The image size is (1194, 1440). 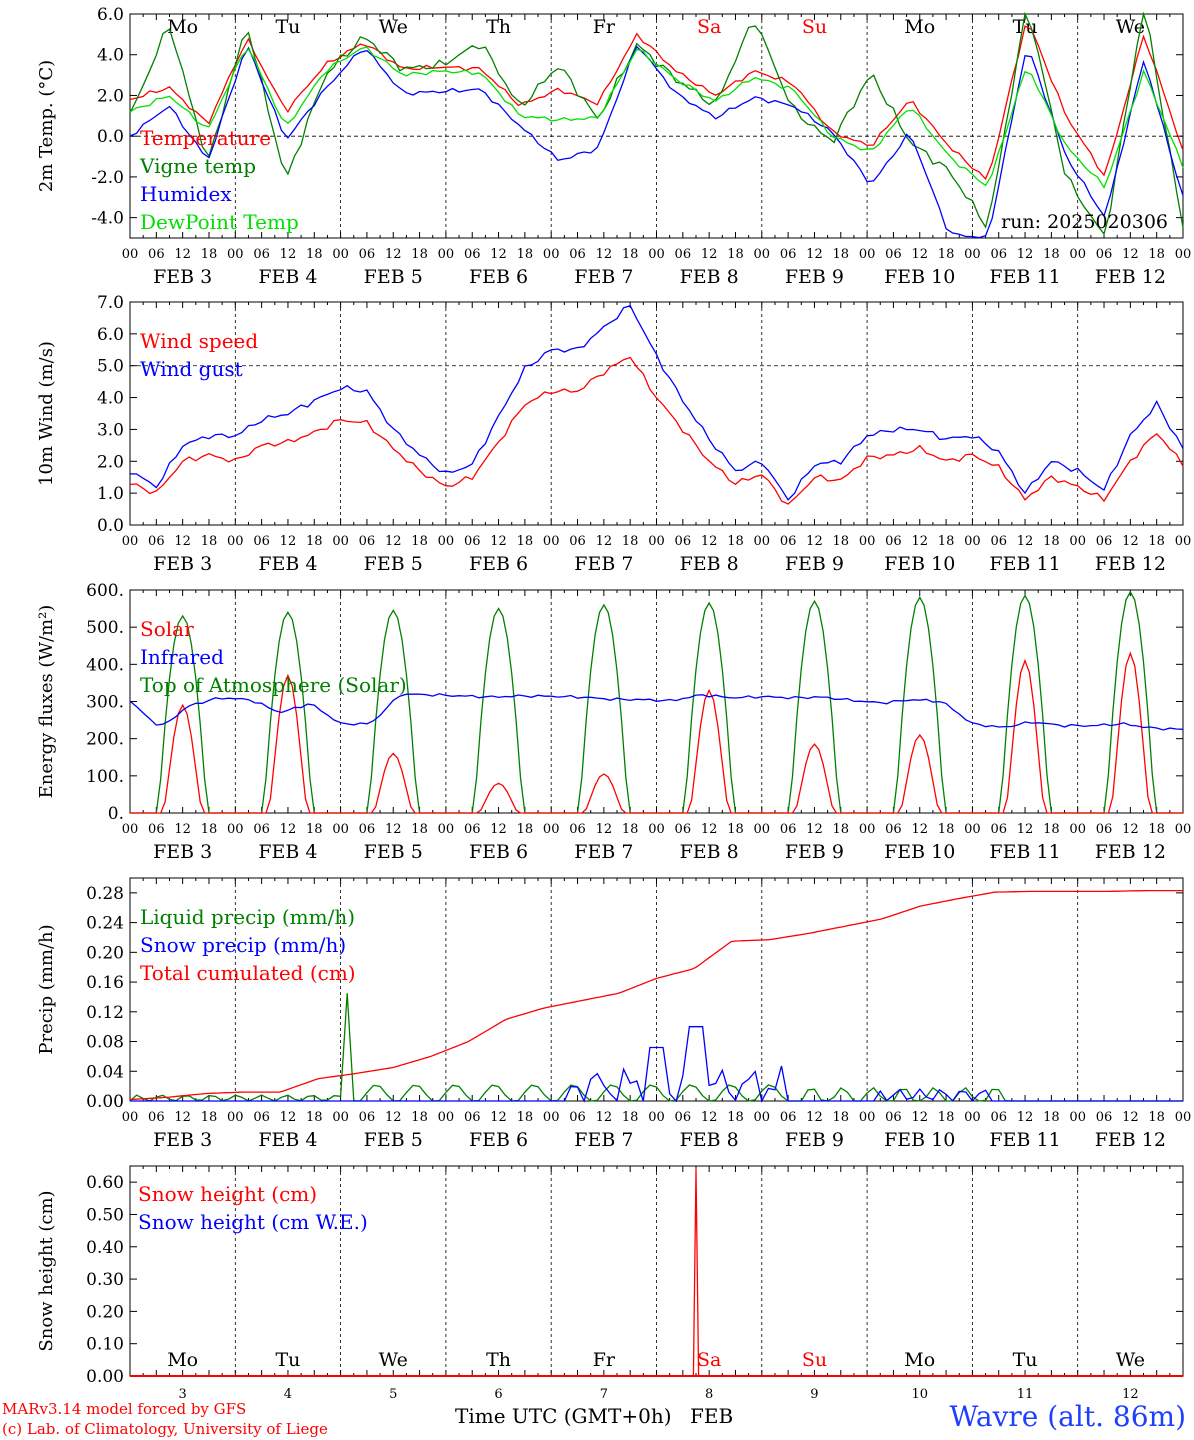 What do you see at coordinates (287, 27) in the screenshot?
I see `weekday-label-top: Tu` at bounding box center [287, 27].